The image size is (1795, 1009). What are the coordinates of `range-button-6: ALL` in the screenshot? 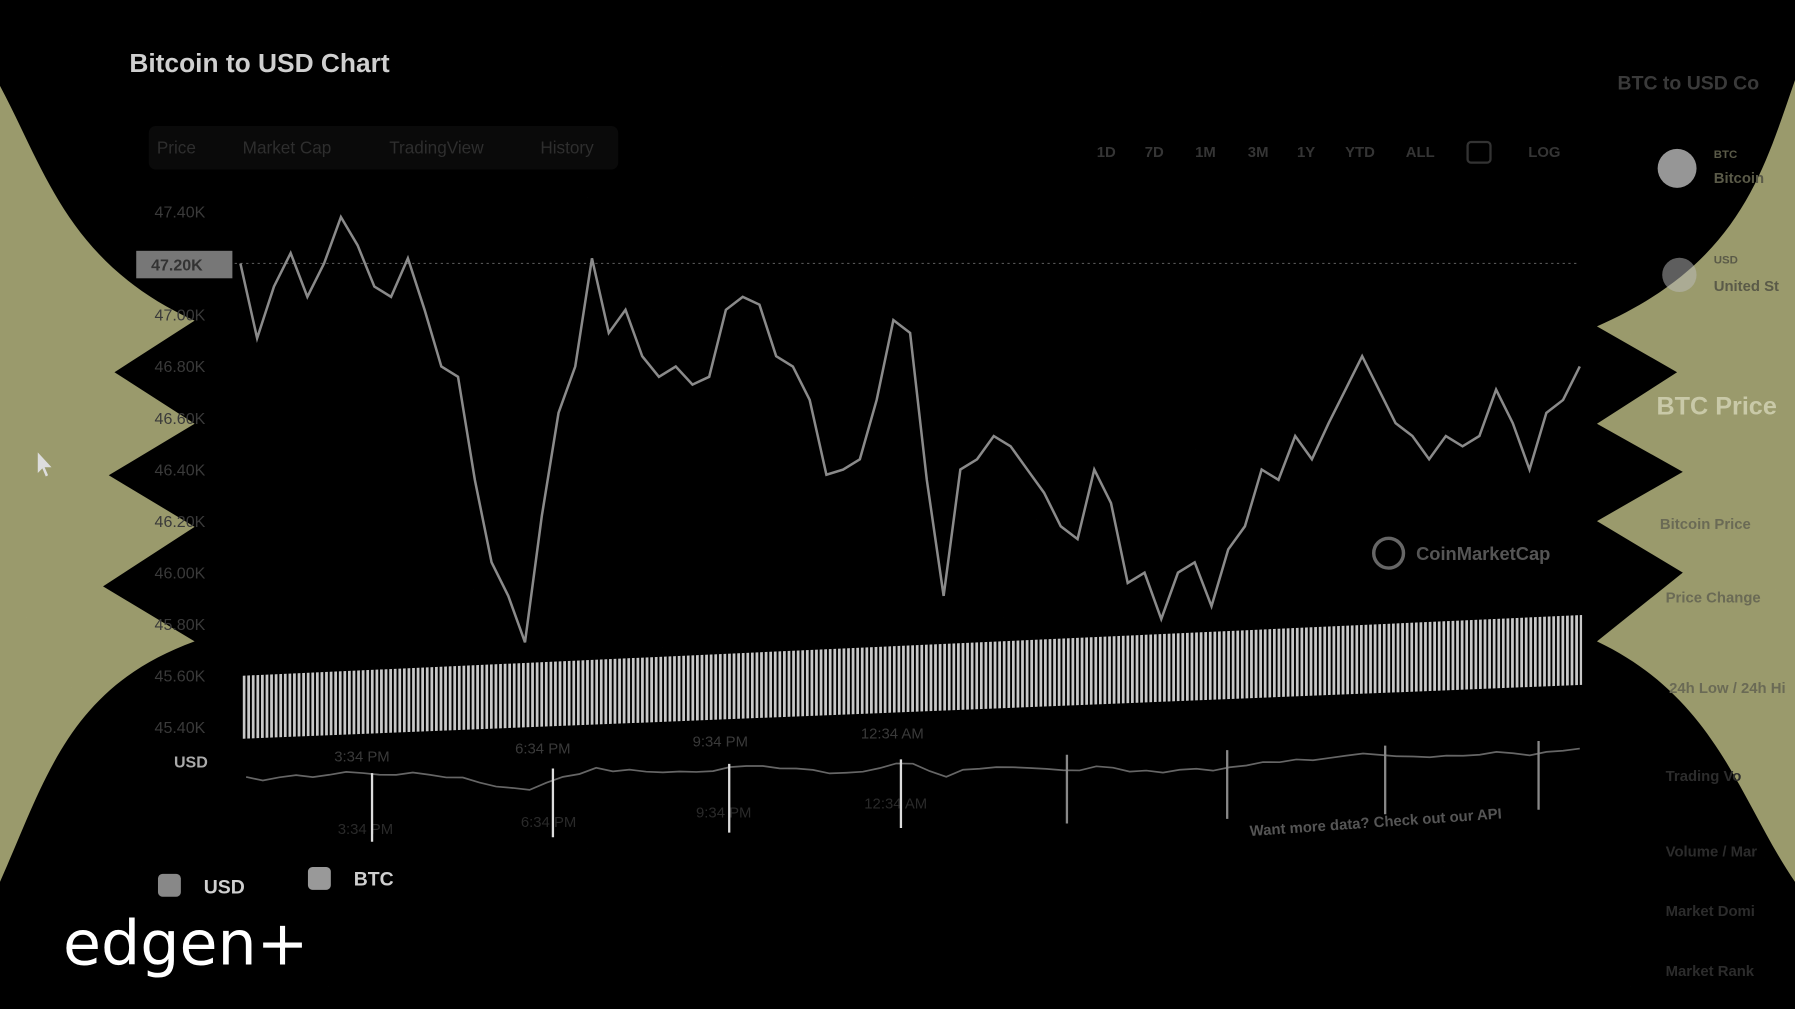 It's located at (1420, 153).